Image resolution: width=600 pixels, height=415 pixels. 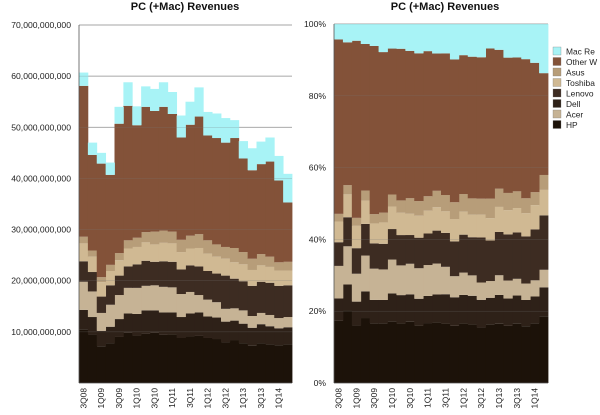 I want to click on left-x-tick-label: 1Q13, so click(x=243, y=398).